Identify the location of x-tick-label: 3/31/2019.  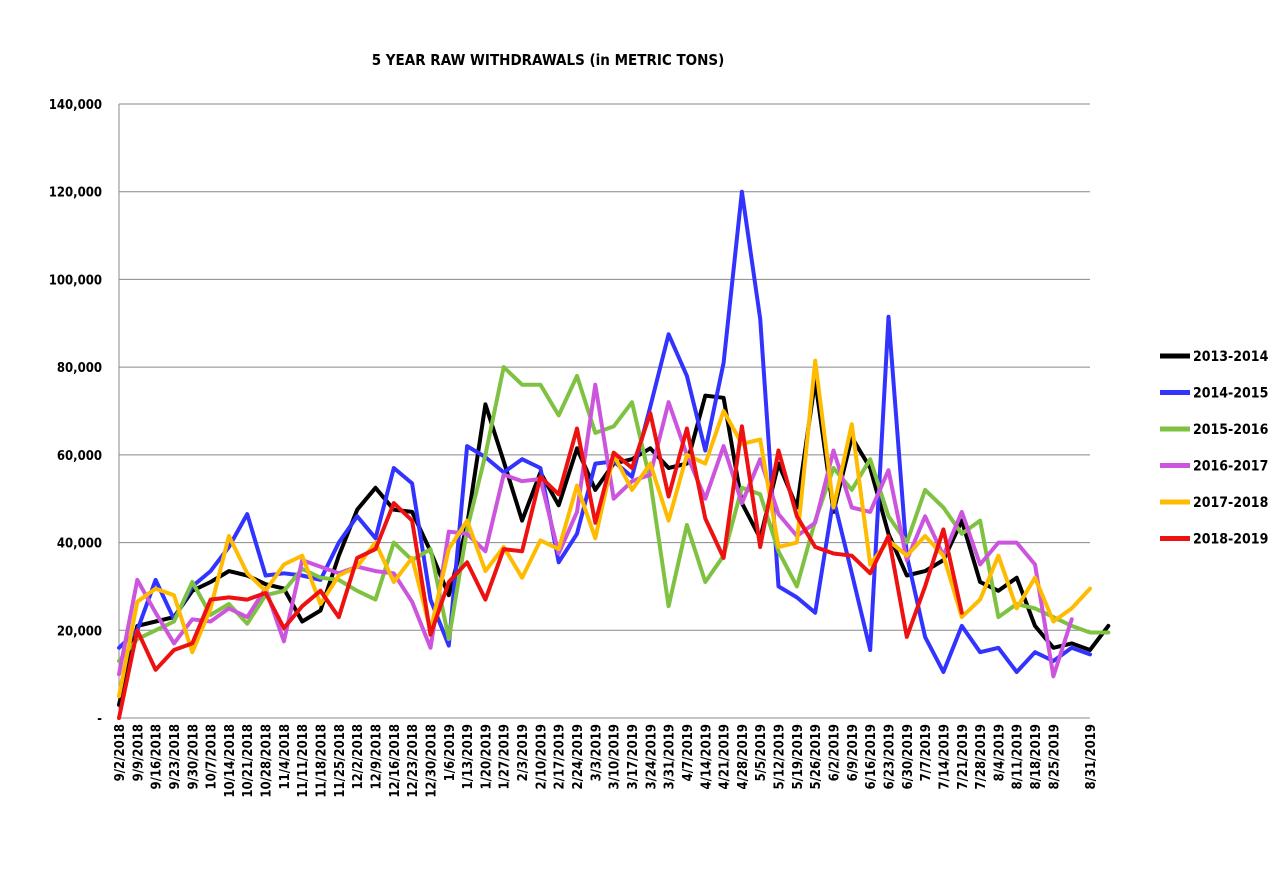
(670, 757).